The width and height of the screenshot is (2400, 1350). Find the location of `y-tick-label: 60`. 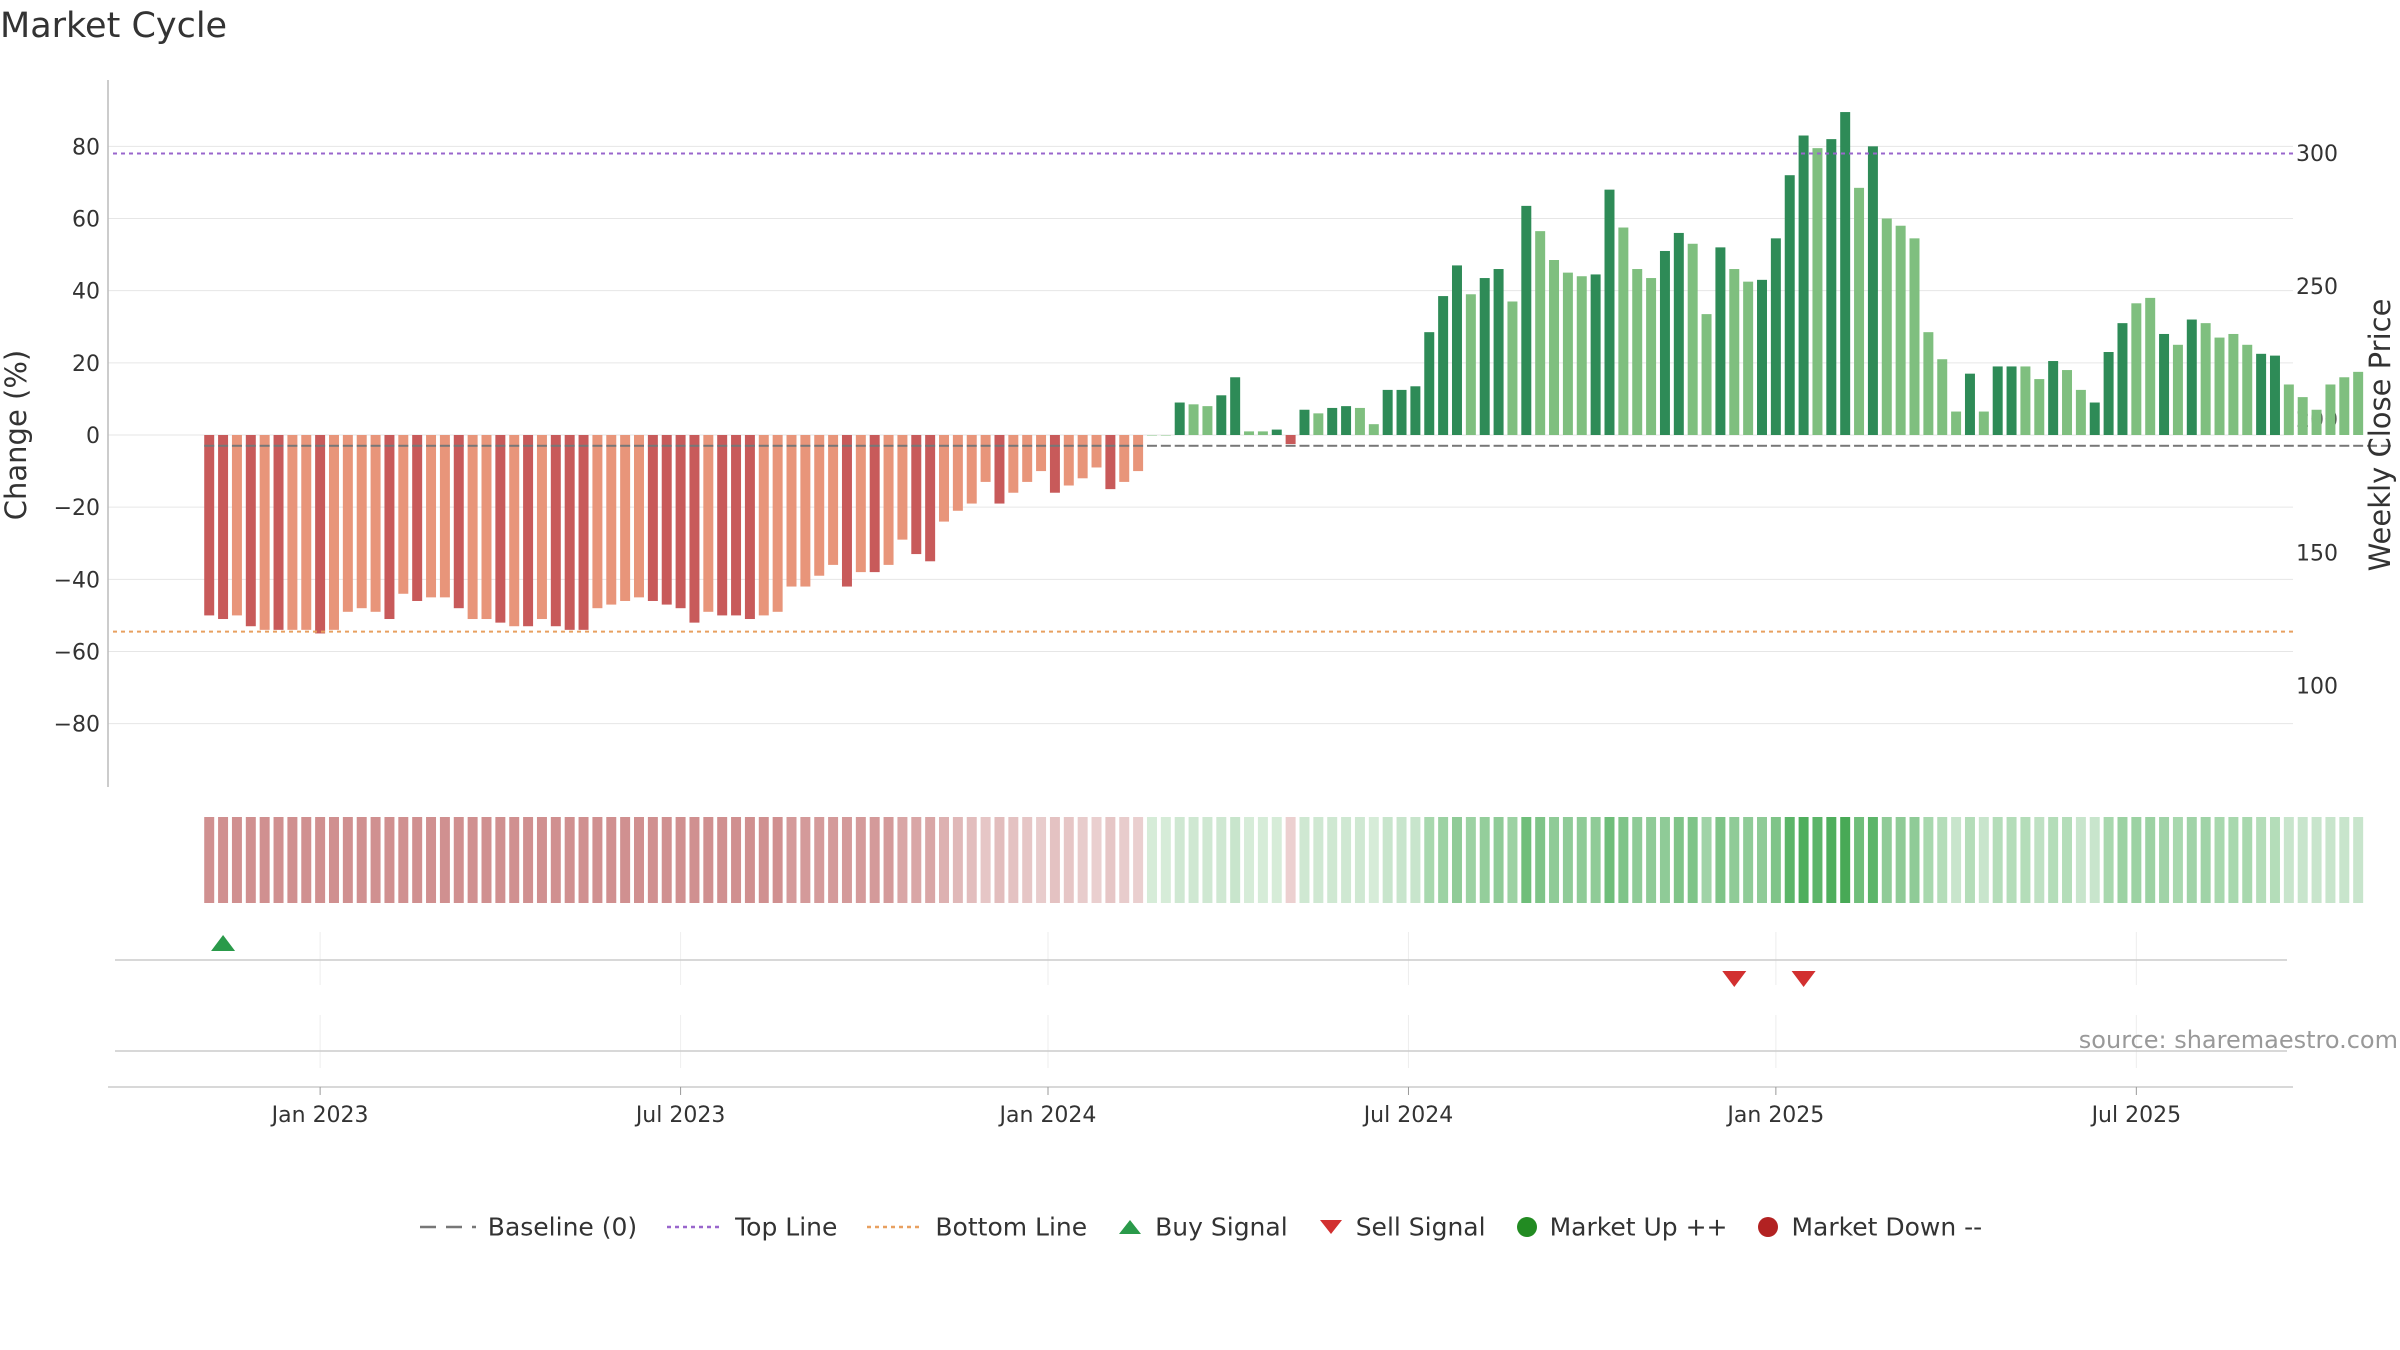

y-tick-label: 60 is located at coordinates (86, 220).